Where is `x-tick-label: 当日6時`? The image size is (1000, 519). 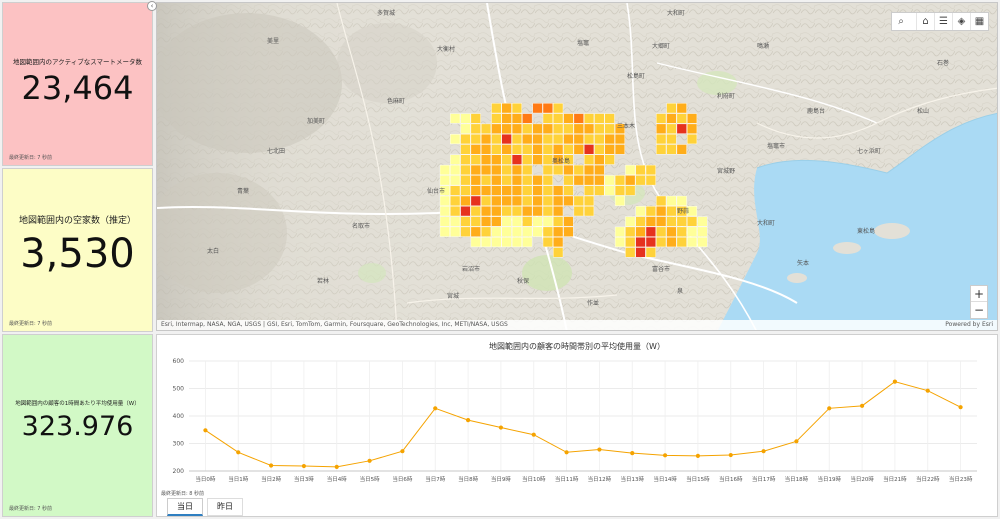 x-tick-label: 当日6時 is located at coordinates (402, 479).